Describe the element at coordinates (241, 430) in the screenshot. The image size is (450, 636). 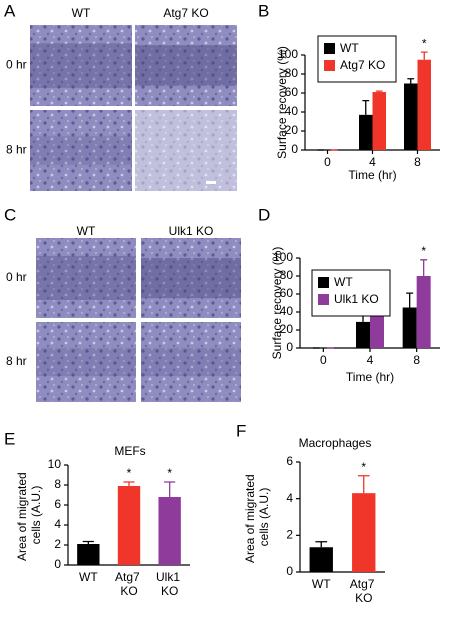
I see `panel-letter: F` at that location.